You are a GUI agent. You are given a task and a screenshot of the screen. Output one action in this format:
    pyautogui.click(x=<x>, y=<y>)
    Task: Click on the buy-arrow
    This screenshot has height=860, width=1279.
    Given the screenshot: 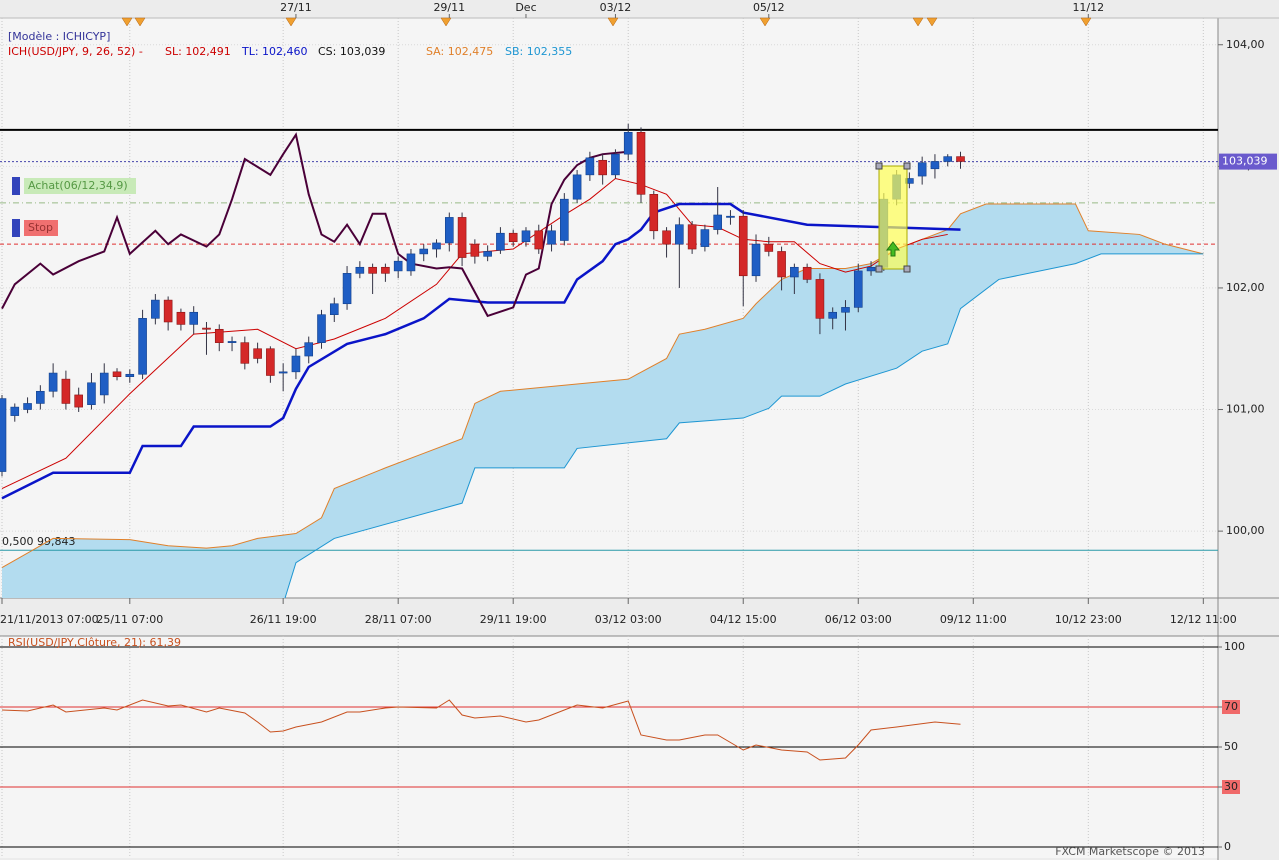 What is the action you would take?
    pyautogui.click(x=893, y=249)
    